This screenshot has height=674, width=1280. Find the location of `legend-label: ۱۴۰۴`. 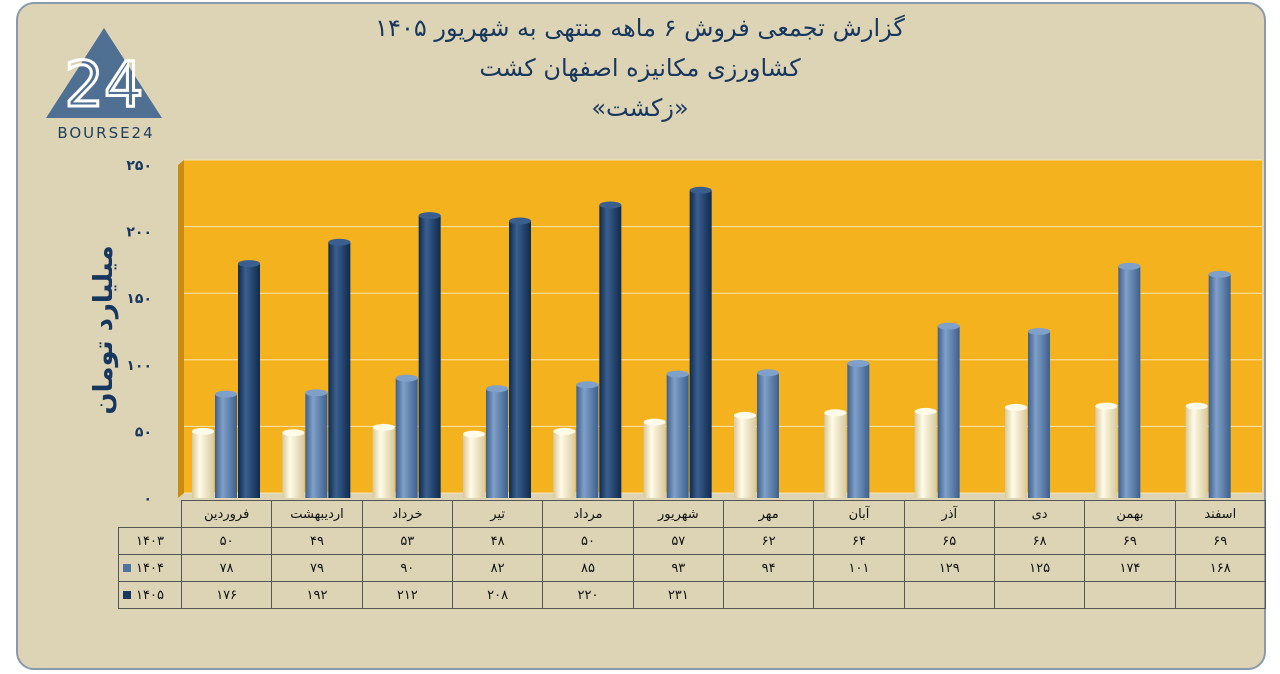

legend-label: ۱۴۰۴ is located at coordinates (150, 568).